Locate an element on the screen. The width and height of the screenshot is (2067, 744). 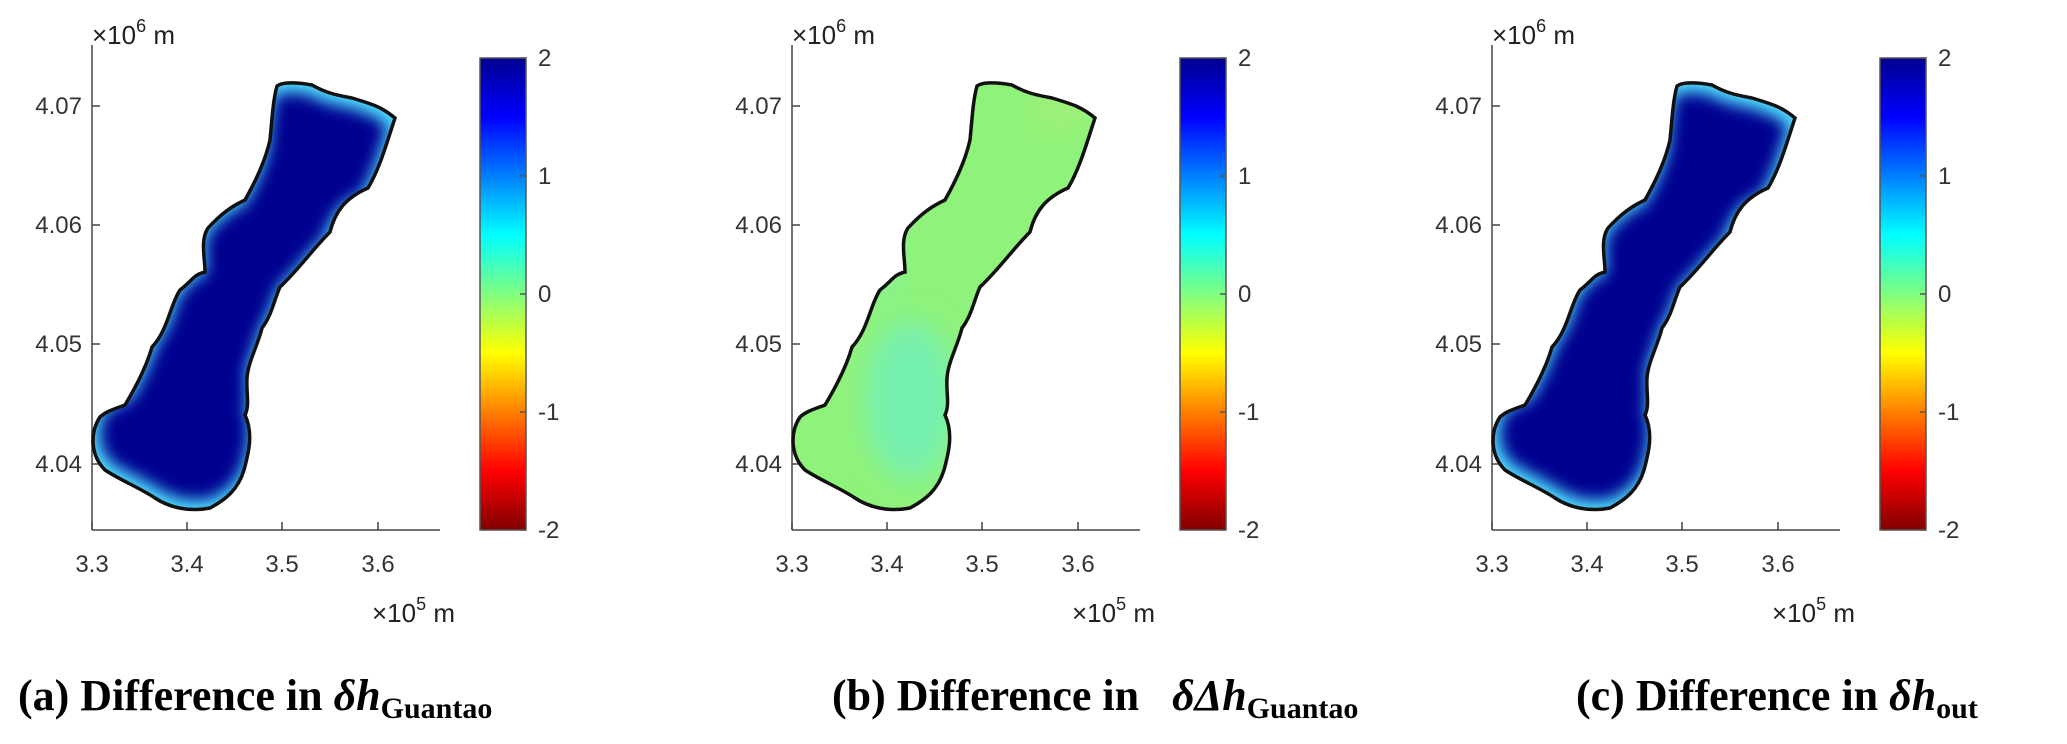
caption-a: (a) Difference in δhGuantao is located at coordinates (255, 698).